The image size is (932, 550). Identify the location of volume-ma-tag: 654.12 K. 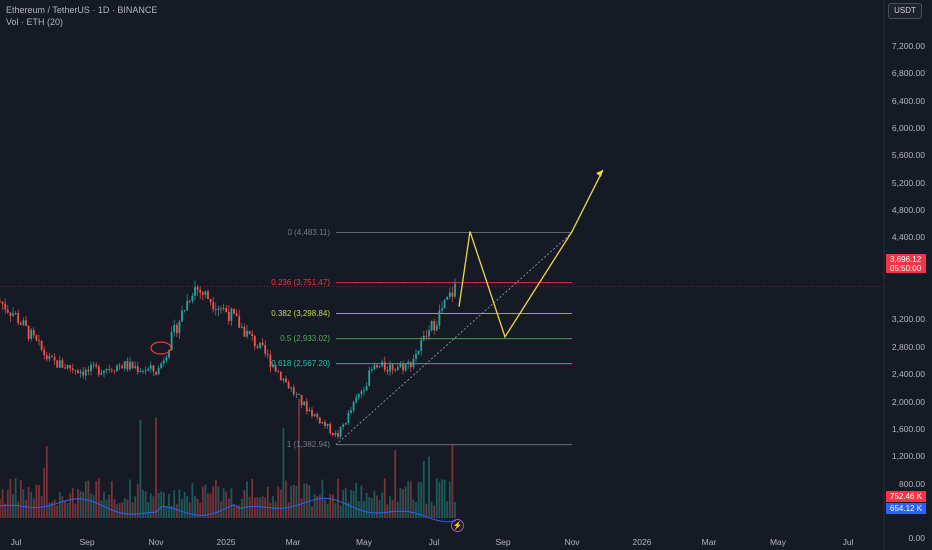
(906, 508).